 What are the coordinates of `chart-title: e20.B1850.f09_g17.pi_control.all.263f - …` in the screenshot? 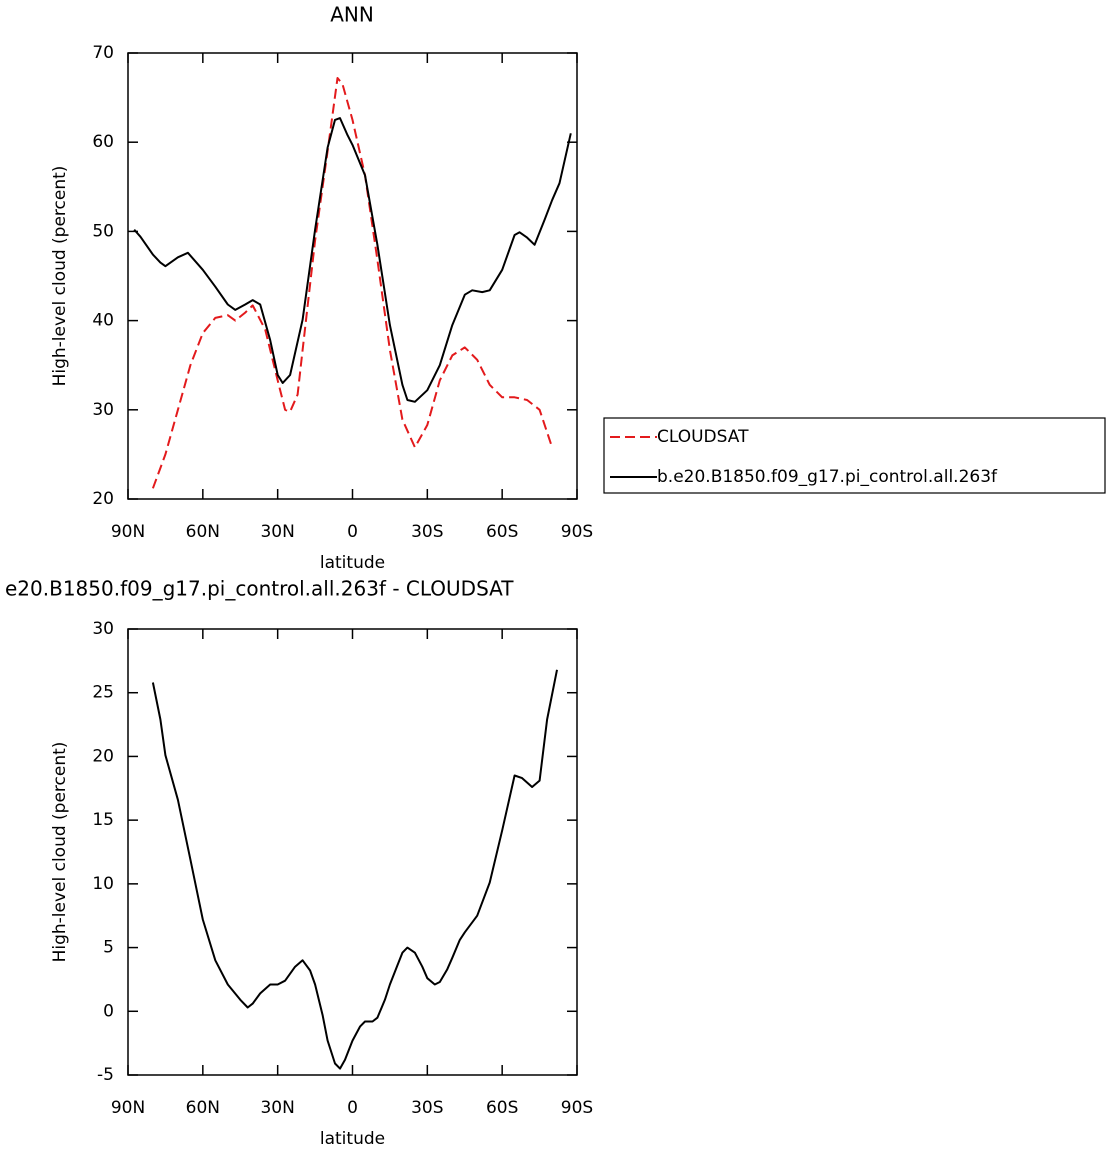 It's located at (259, 589).